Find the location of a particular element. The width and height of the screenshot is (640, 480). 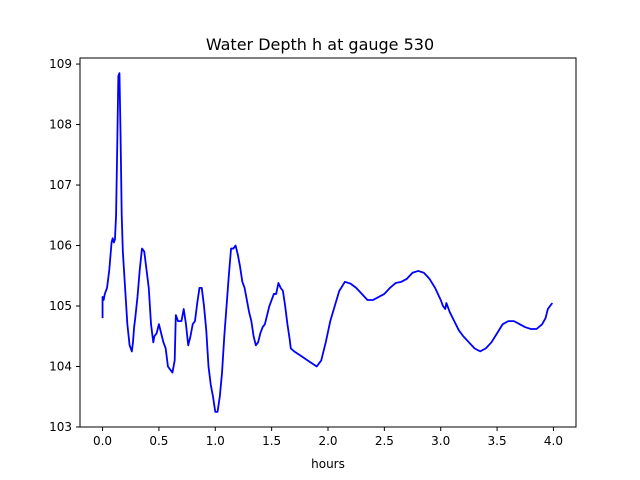

y-tick-label: 108 is located at coordinates (60, 125).